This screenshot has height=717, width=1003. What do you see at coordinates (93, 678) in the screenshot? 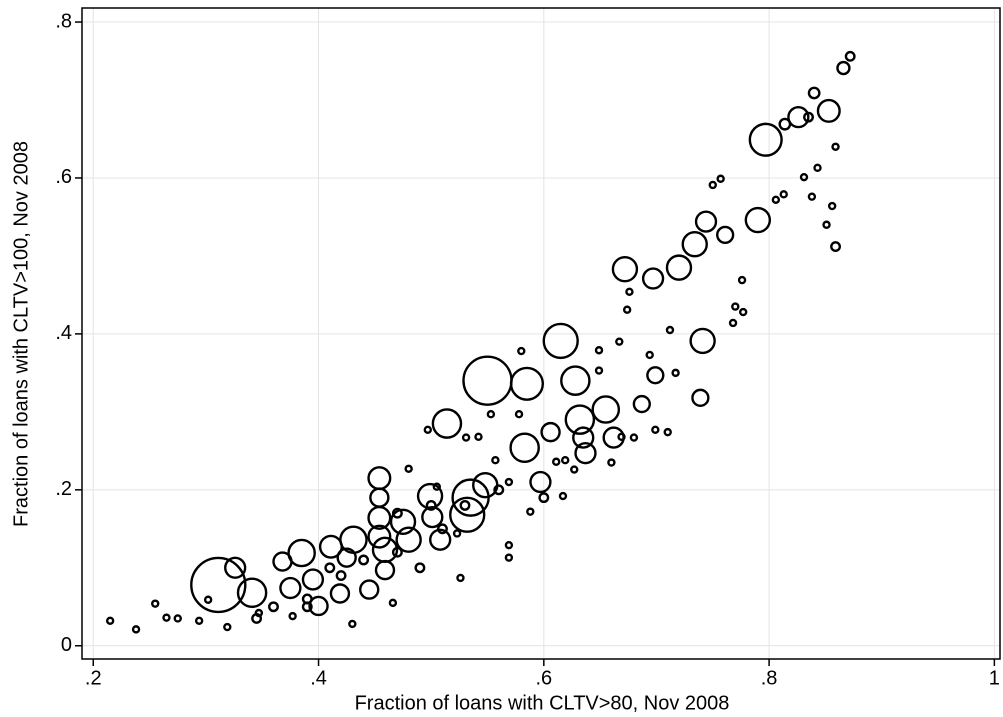
I see `x-tick-label: .2` at bounding box center [93, 678].